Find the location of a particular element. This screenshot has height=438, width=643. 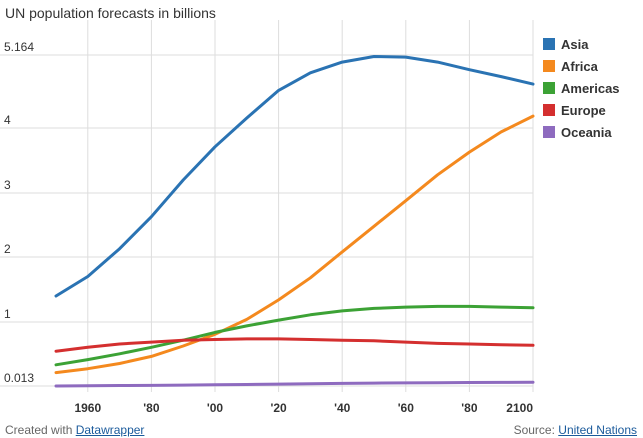

legend-item-americas: Americas is located at coordinates (581, 88).